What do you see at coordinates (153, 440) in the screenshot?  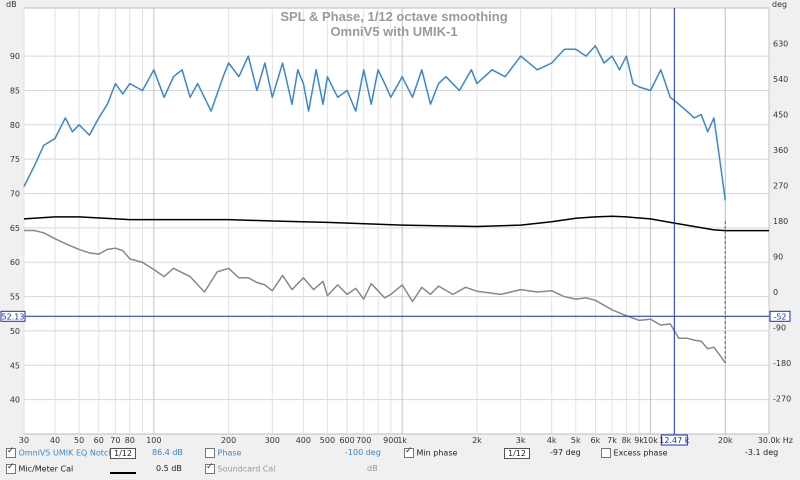 I see `x-tick-label: 100` at bounding box center [153, 440].